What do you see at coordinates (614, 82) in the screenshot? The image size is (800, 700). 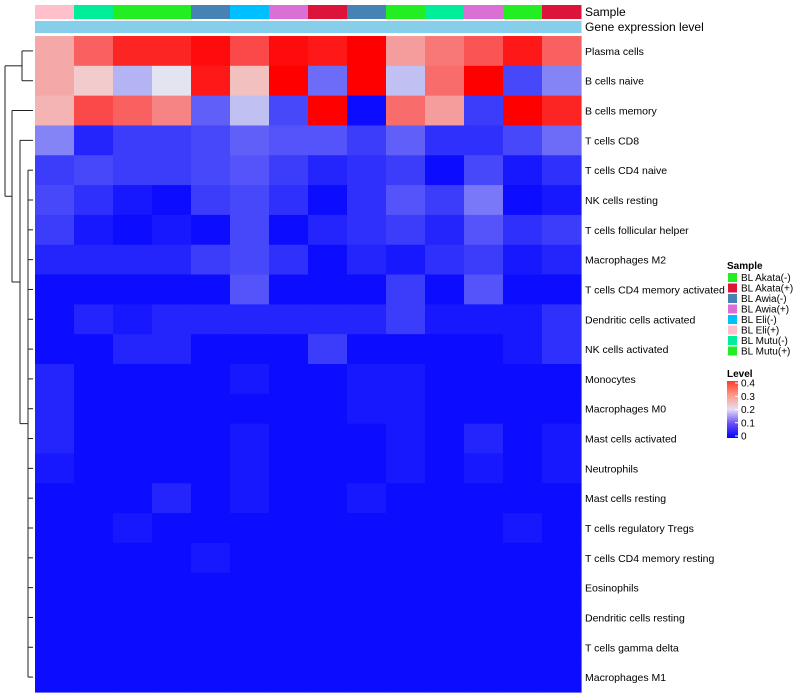 I see `row-label: B cells naive` at bounding box center [614, 82].